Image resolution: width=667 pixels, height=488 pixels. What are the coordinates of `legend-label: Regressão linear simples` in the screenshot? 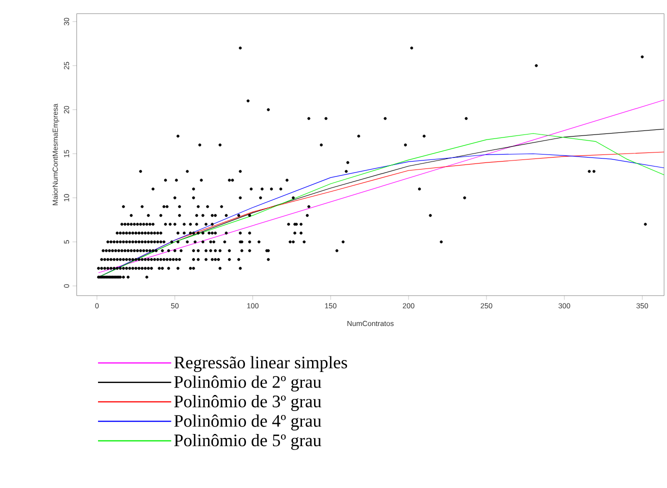 It's located at (261, 364).